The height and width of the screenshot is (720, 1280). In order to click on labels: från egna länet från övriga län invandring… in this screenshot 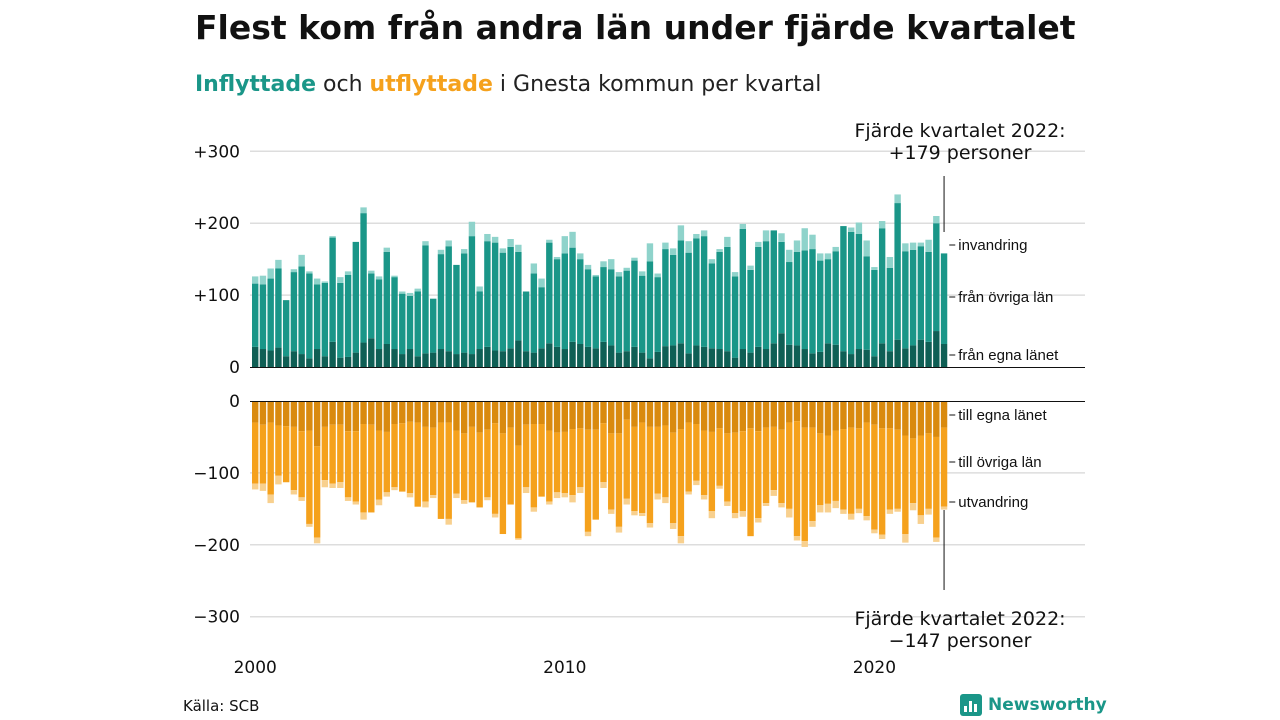, I will do `click(959, 386)`.